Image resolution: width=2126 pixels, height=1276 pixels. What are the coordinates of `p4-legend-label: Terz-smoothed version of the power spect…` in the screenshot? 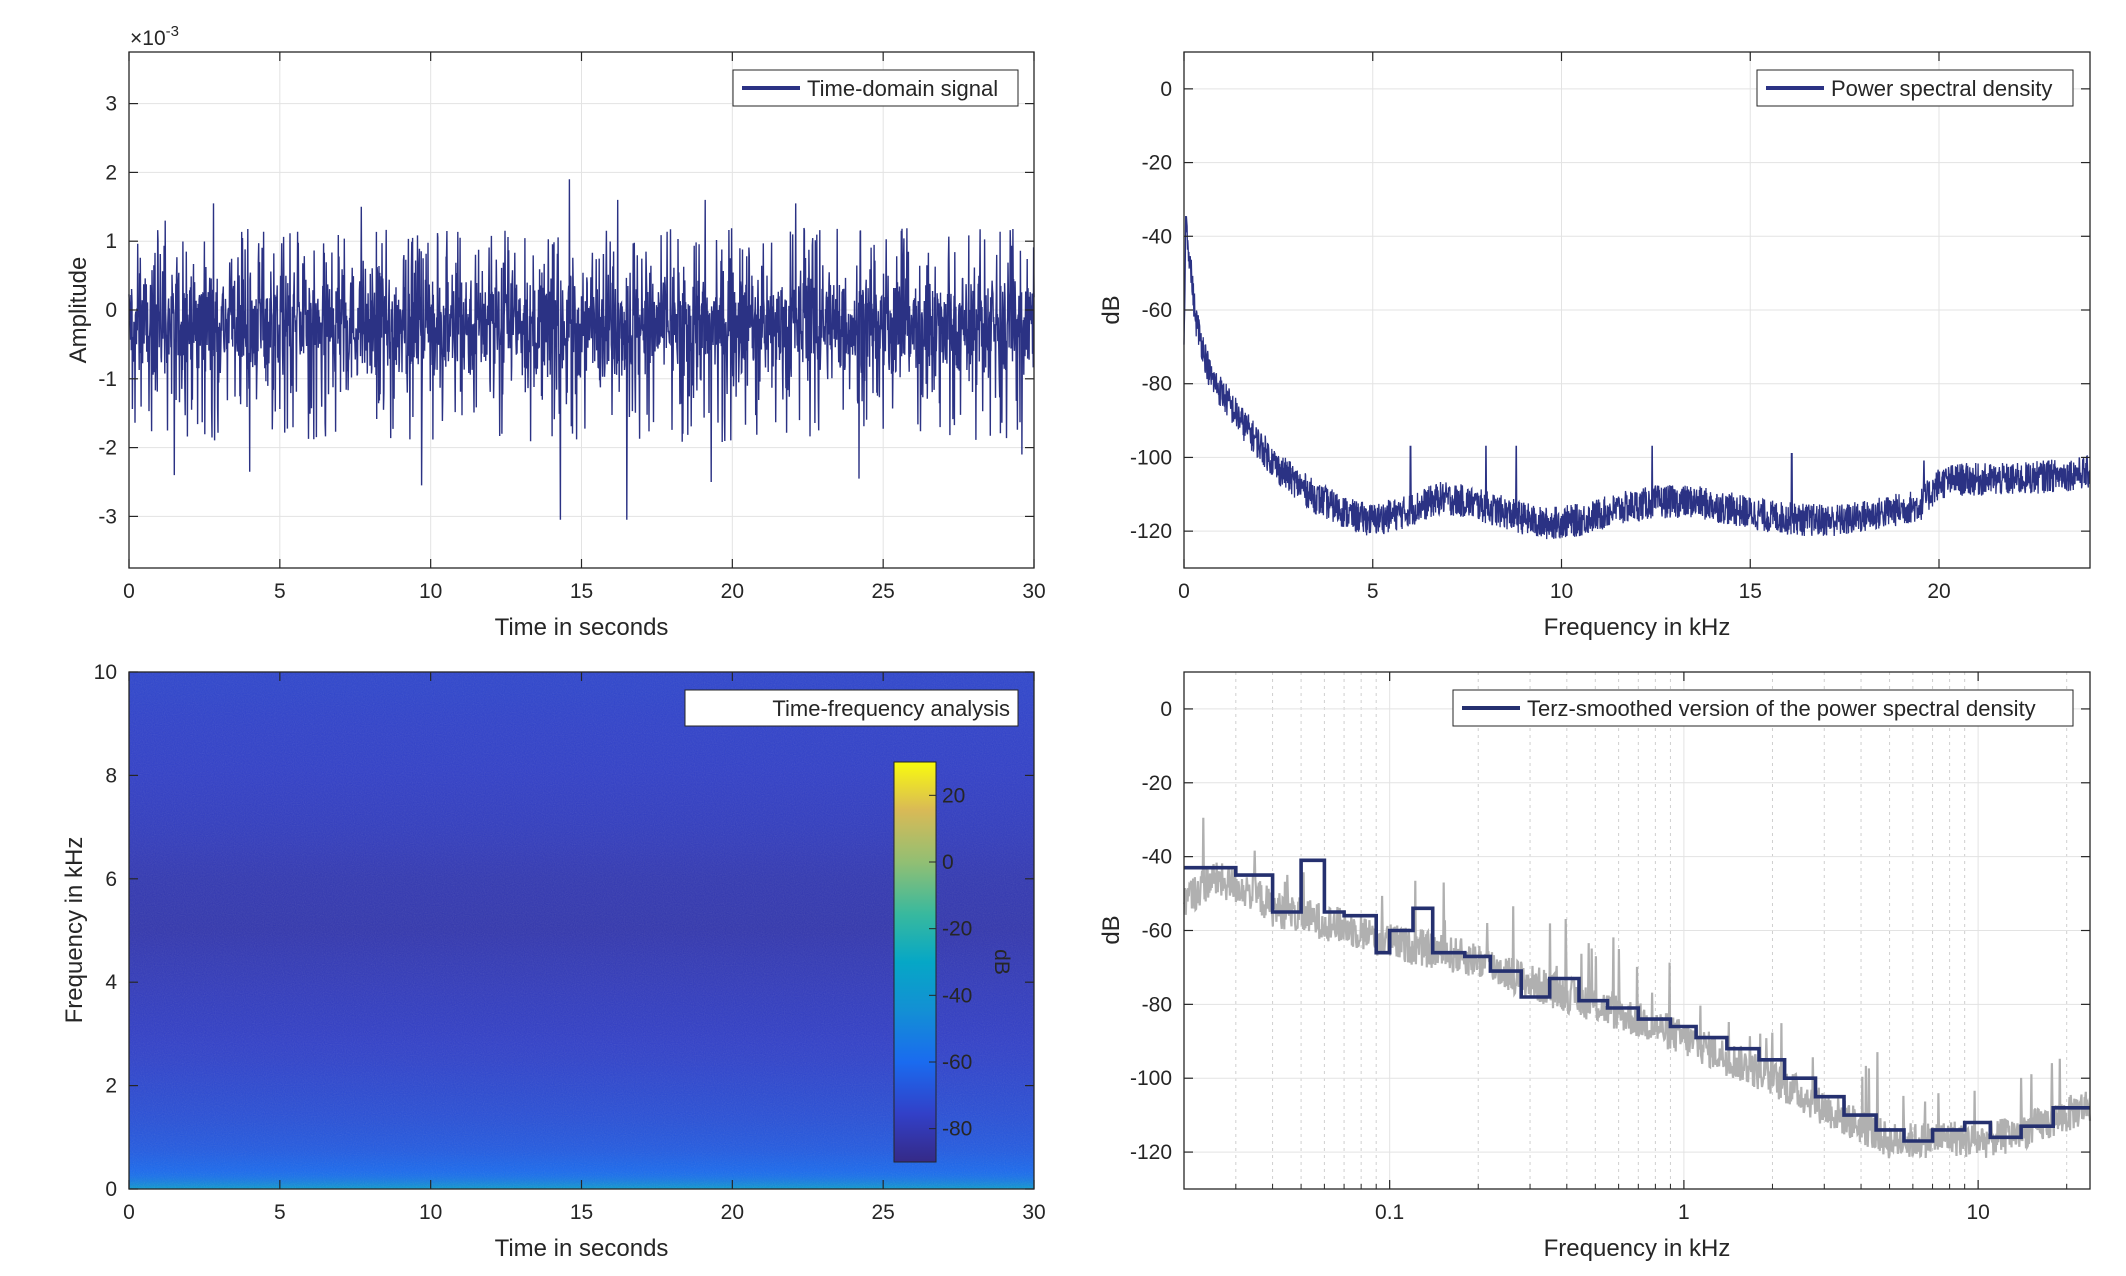 It's located at (1781, 708).